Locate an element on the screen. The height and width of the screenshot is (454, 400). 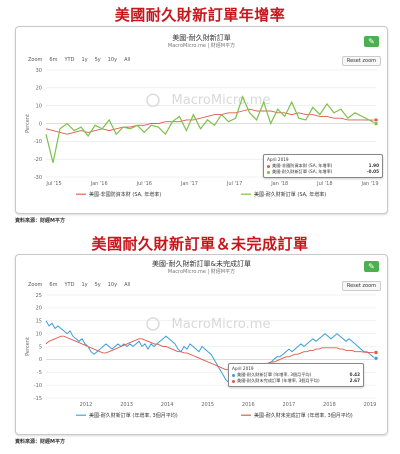
tooltip2-row-1: 美國-耐久財新訂單 (年增率, 3個月平均) 0.42 is located at coordinates (296, 375).